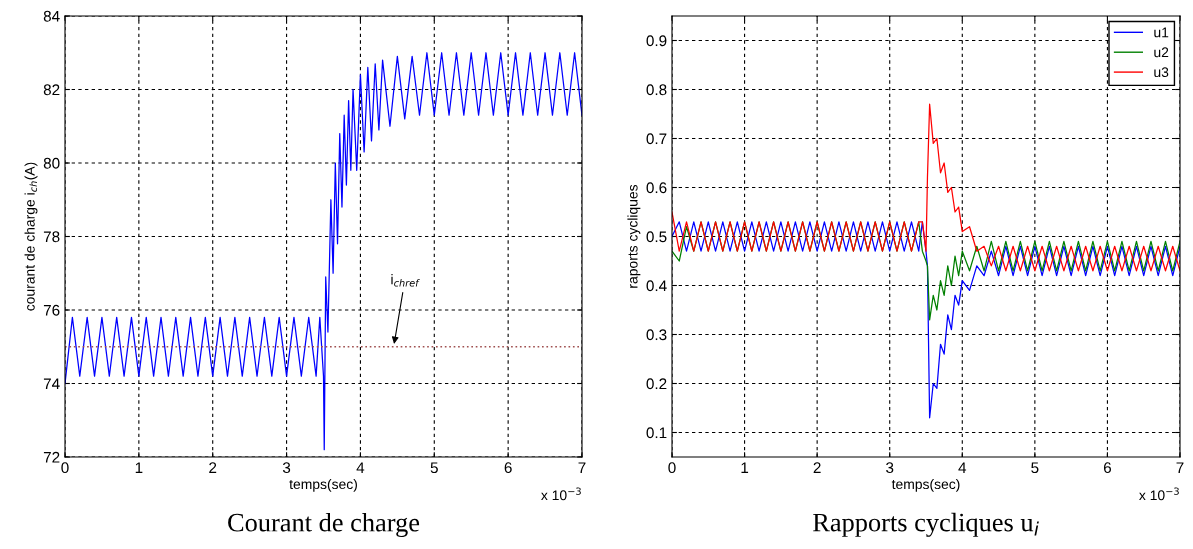  I want to click on y-tick-label: 0.2, so click(656, 384).